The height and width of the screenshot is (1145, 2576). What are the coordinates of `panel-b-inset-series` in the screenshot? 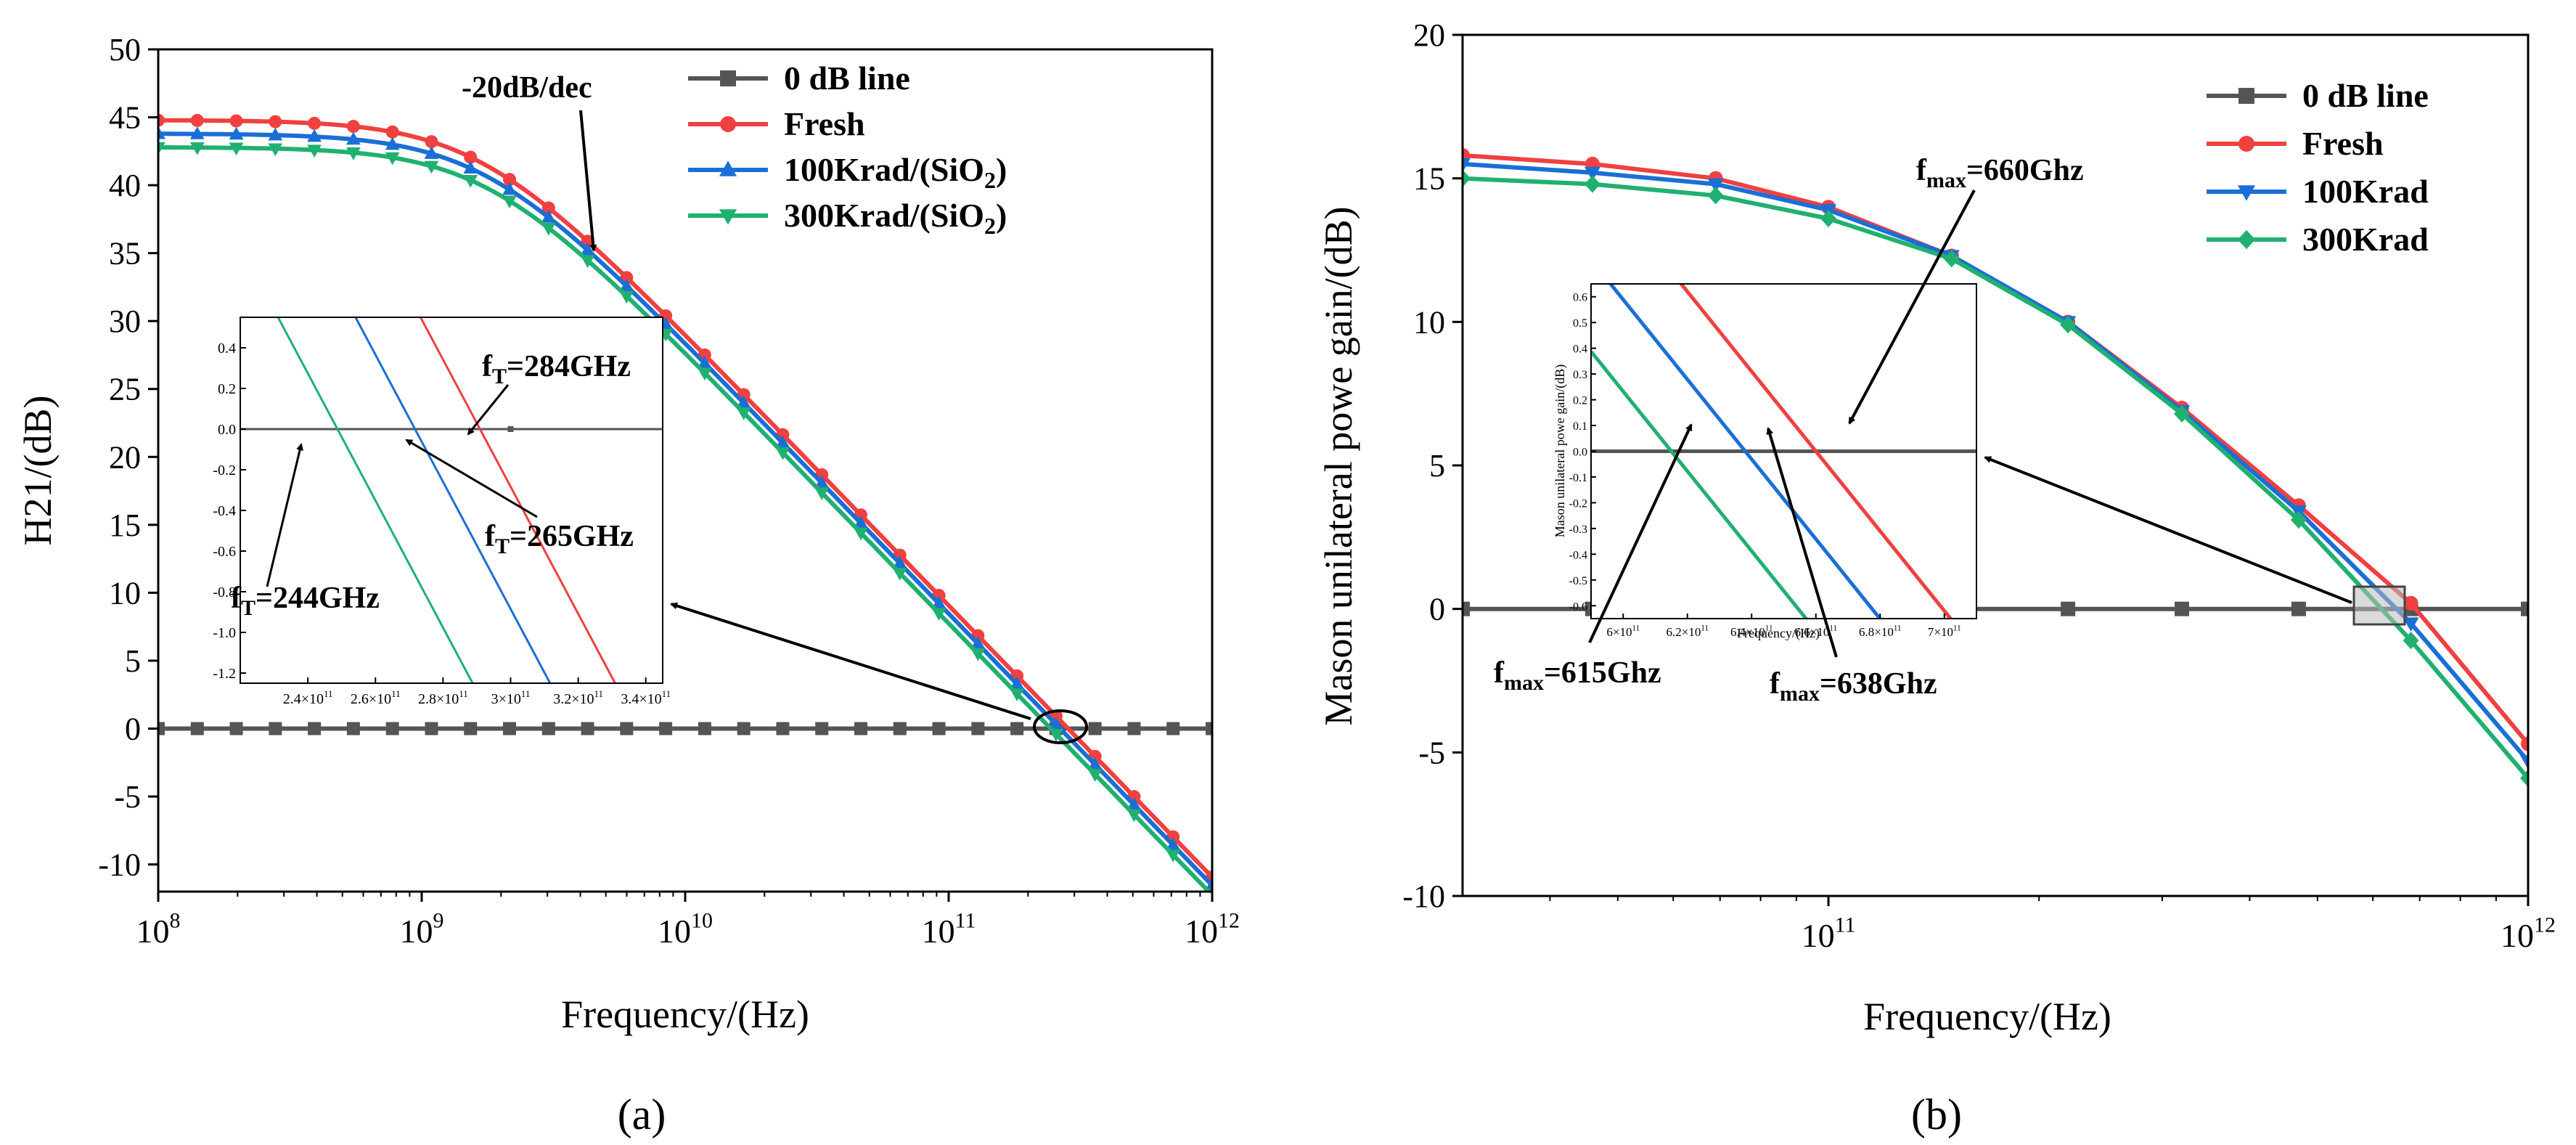 It's located at (1784, 451).